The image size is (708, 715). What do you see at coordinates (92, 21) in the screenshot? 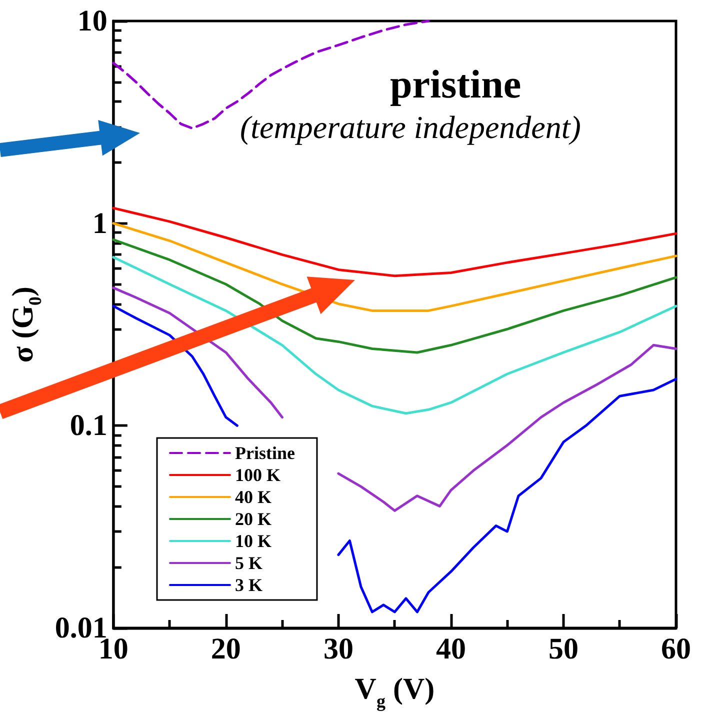
I see `y-tick-label: 10` at bounding box center [92, 21].